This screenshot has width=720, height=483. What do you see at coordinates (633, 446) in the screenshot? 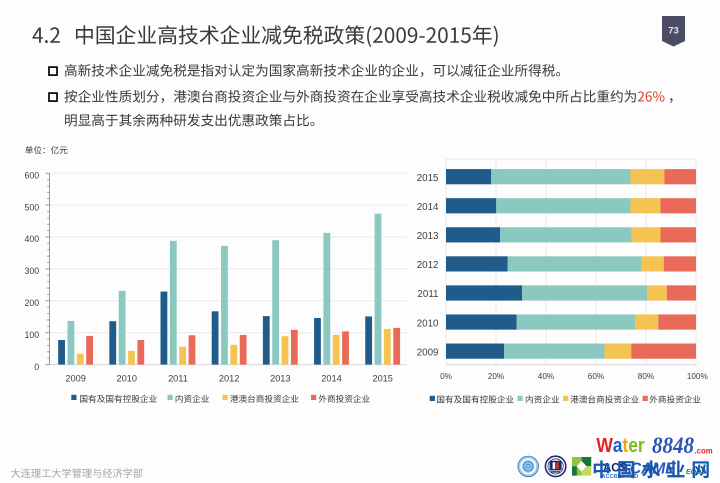
I see `svg-text: e` at bounding box center [633, 446].